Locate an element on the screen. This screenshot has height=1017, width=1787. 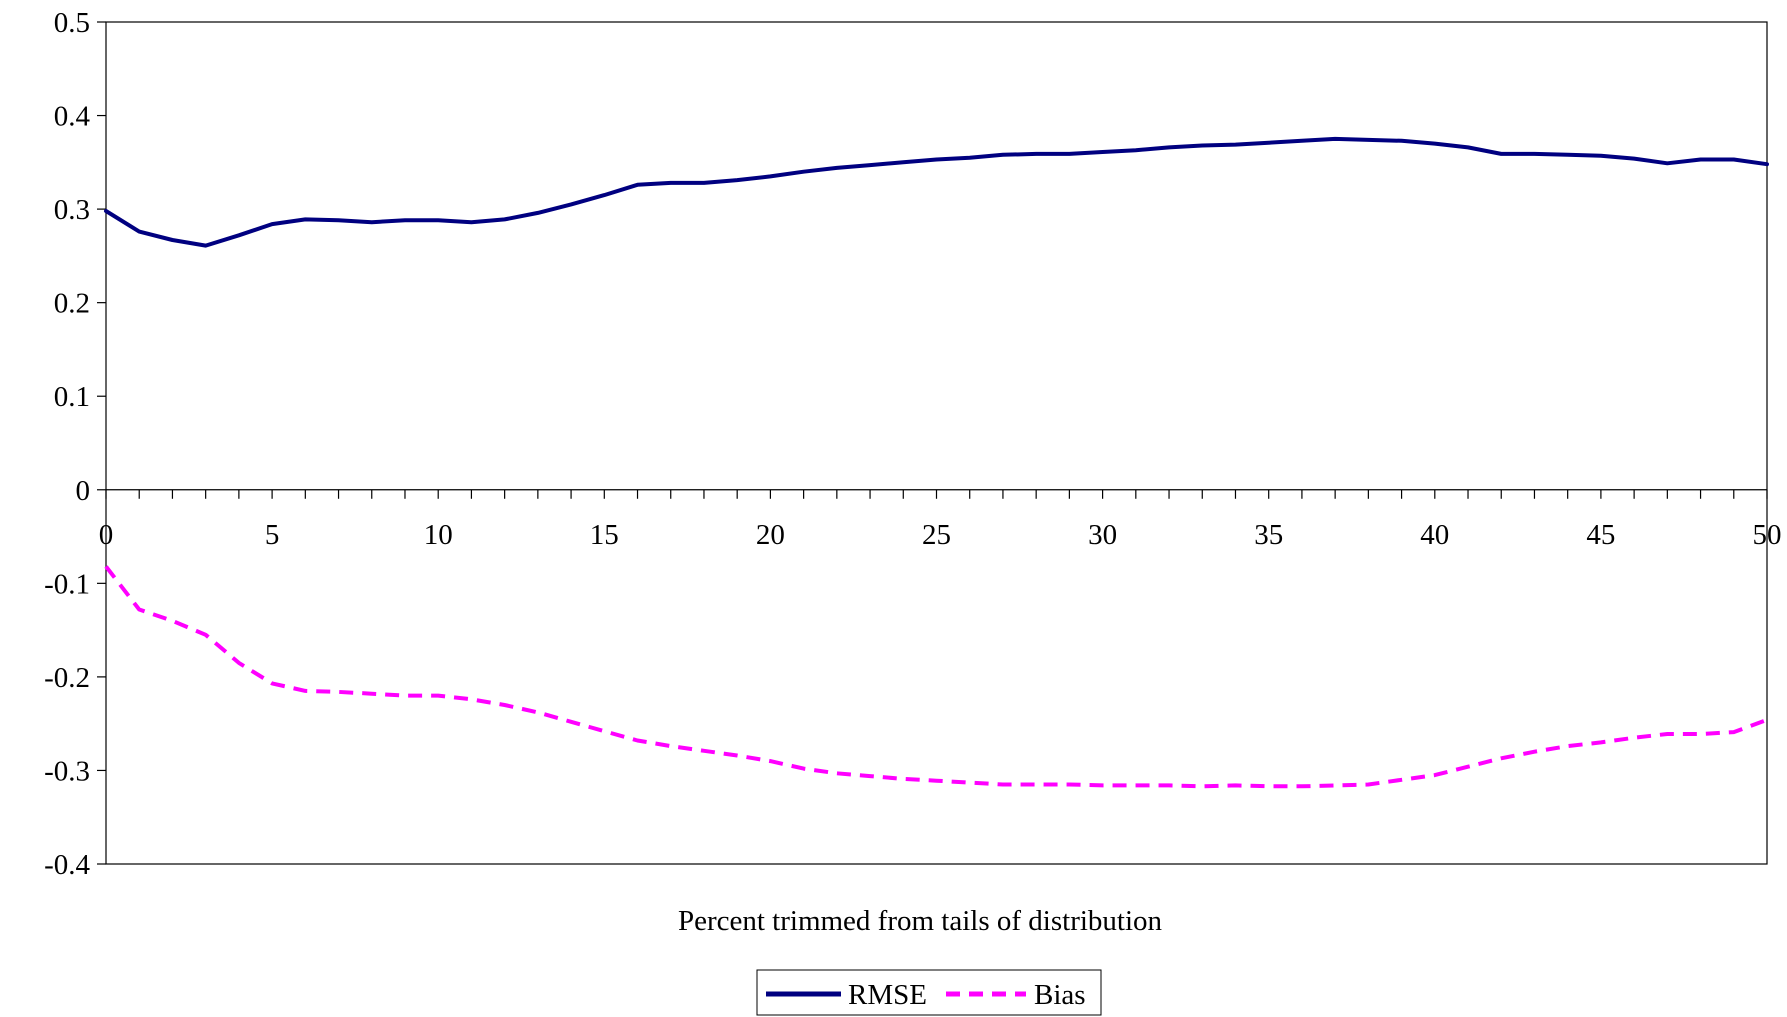
x-axis: 0 5 10 15 20 25 30 35 40 45 50 is located at coordinates (940, 520).